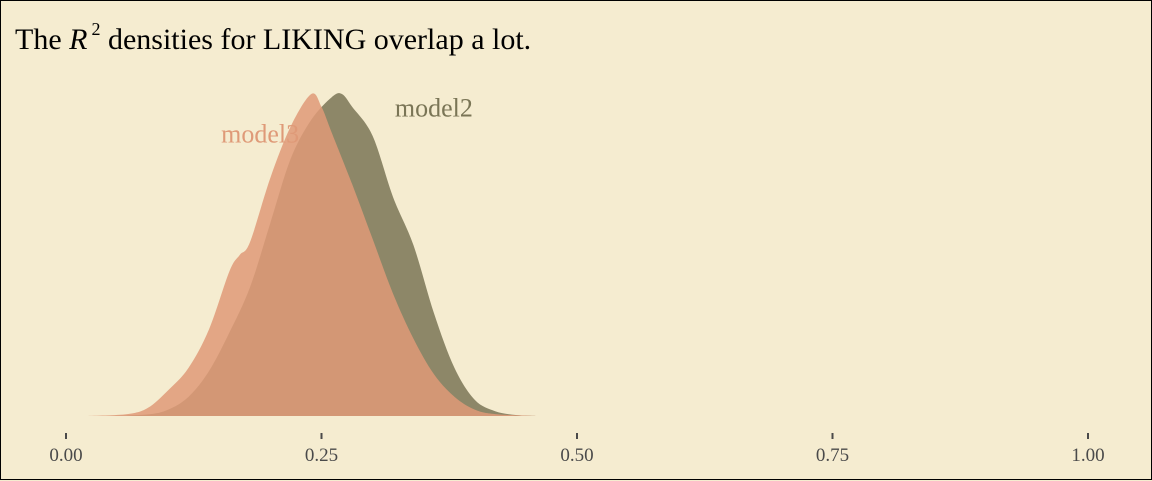 The height and width of the screenshot is (481, 1152). Describe the element at coordinates (315, 39) in the screenshot. I see `title-suffix: densities for LIKING overlap a lot.` at that location.